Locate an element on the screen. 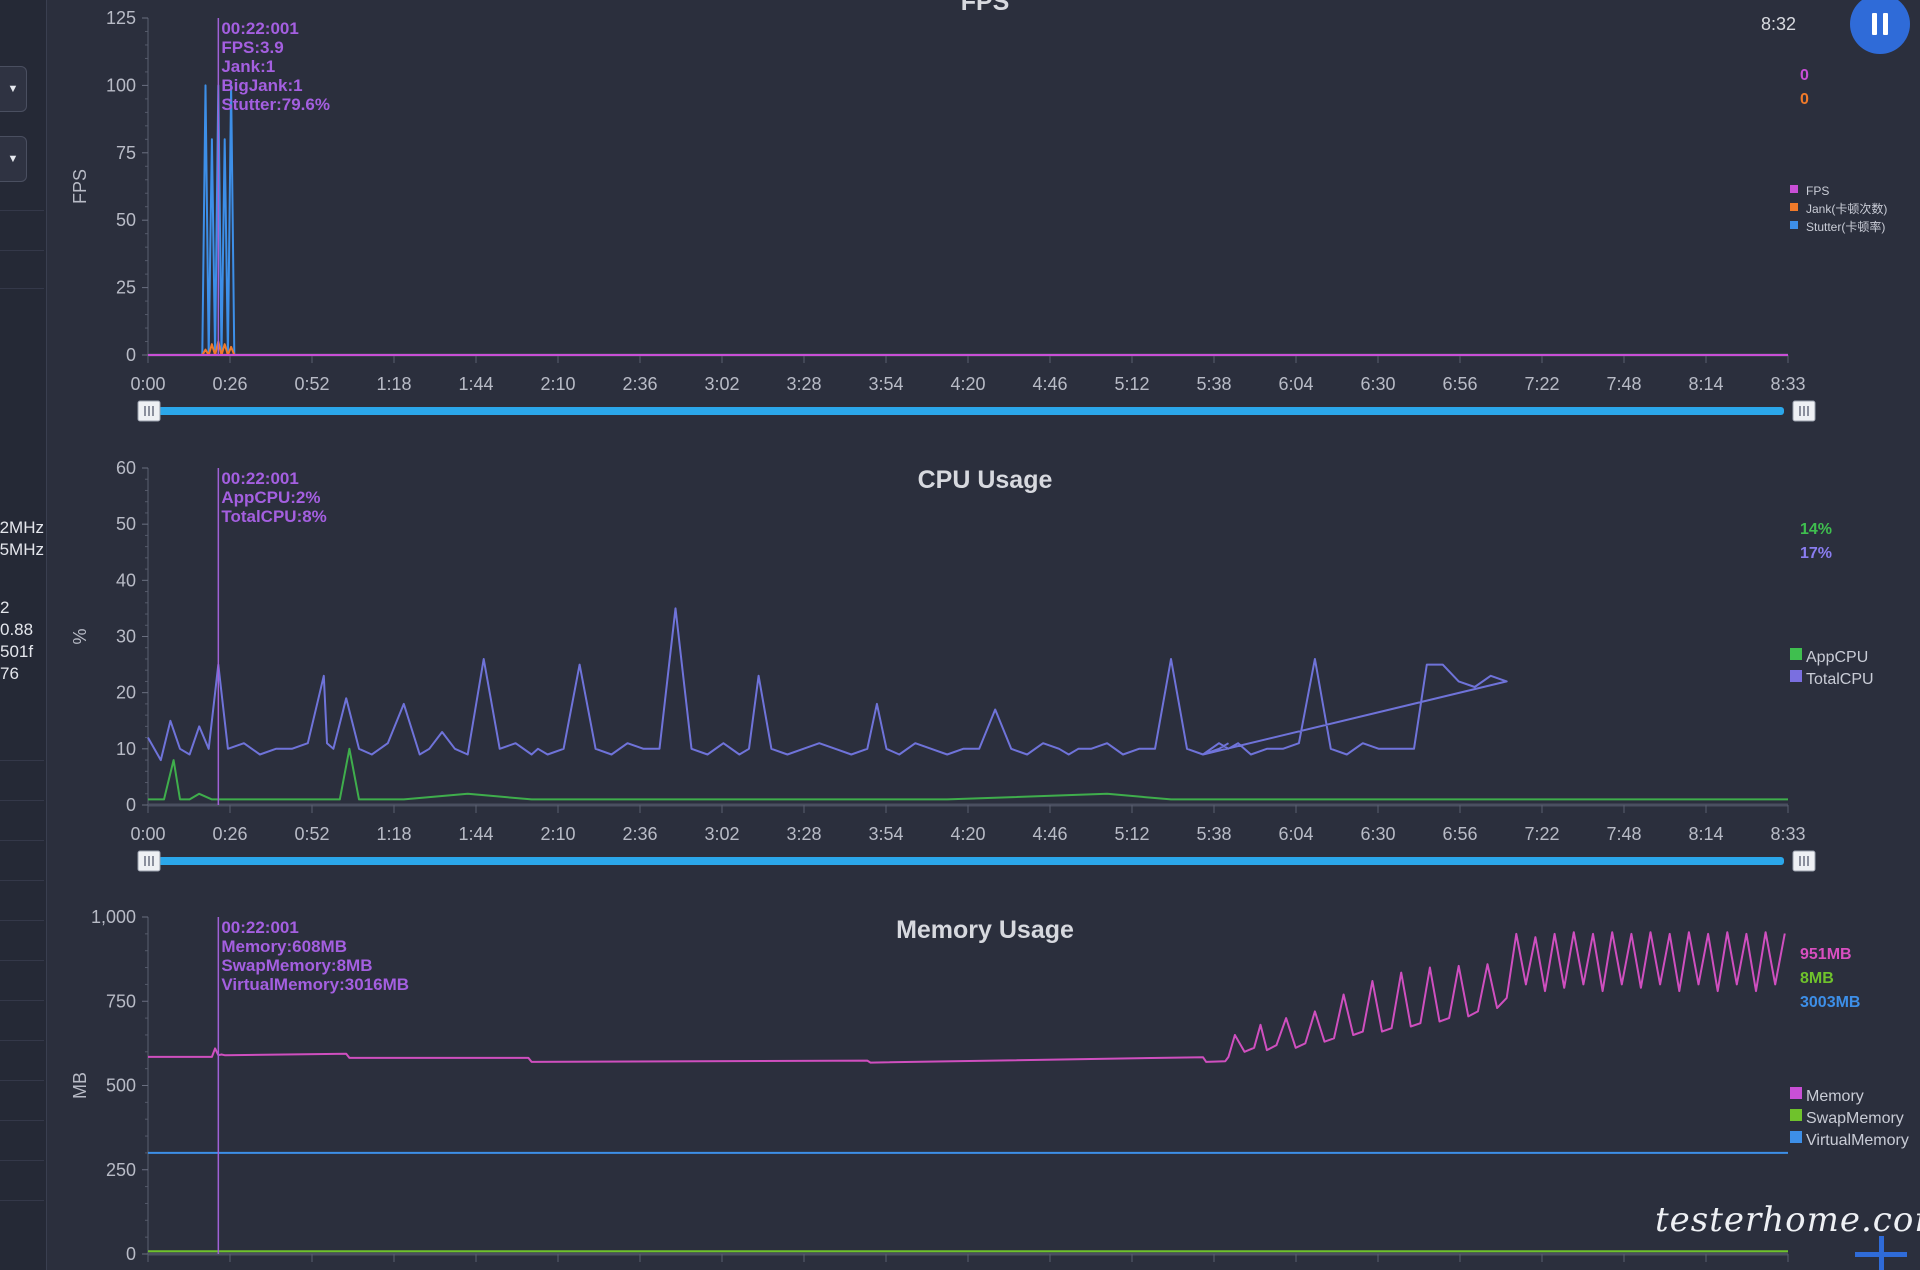 This screenshot has height=1270, width=1920. memory-y-tick-label: 0 is located at coordinates (131, 1254).